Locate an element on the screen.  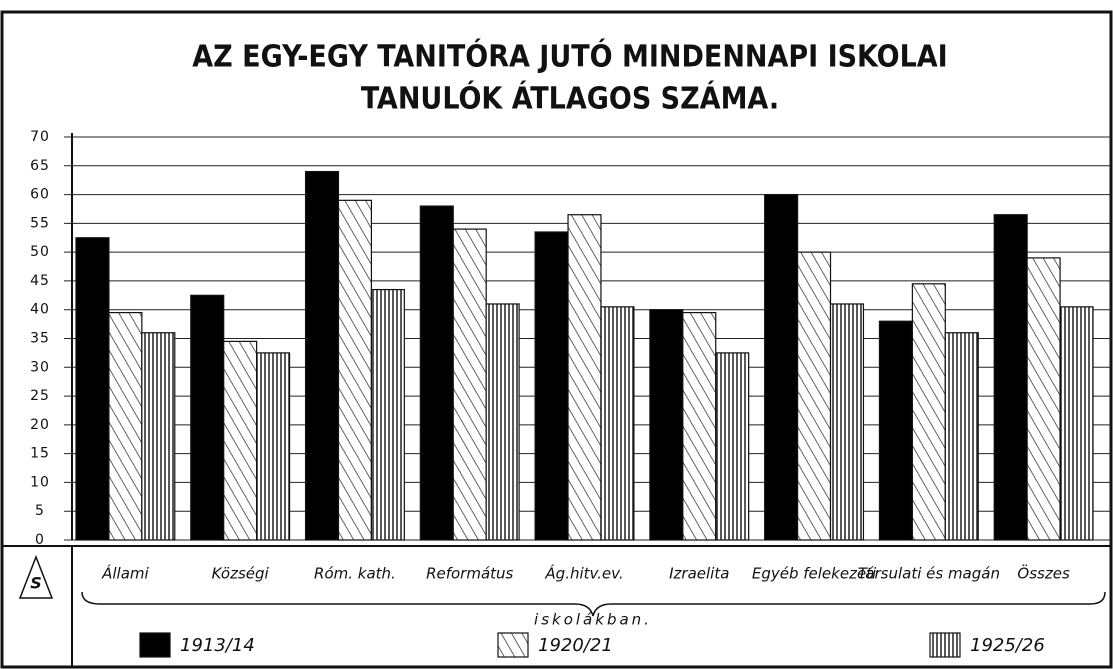
chart-subtitle: TANULÓK ÁTLAGOS SZÁMA. is located at coordinates (570, 98).